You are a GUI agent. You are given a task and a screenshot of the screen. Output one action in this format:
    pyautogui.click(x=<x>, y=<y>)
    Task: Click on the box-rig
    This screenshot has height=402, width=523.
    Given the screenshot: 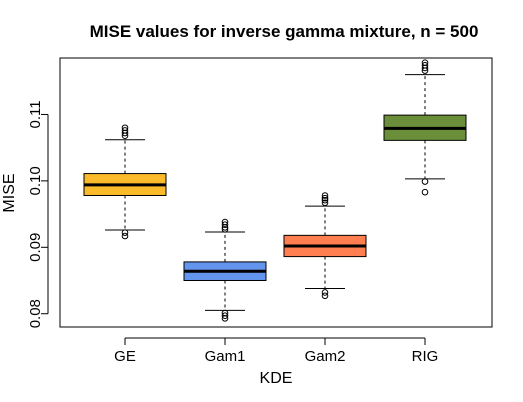 What is the action you would take?
    pyautogui.click(x=425, y=127)
    